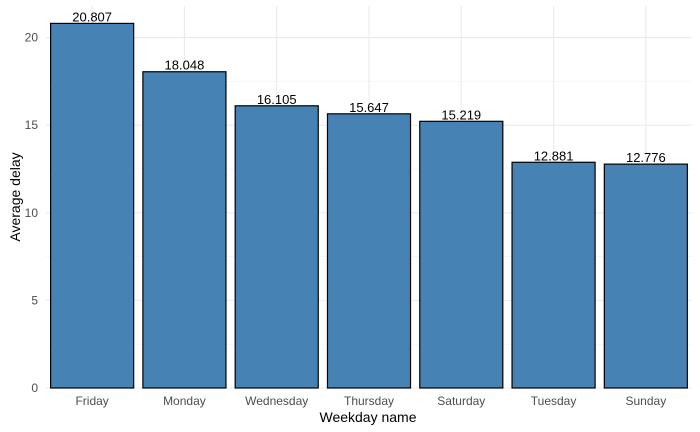 This screenshot has height=432, width=700. Describe the element at coordinates (15, 196) in the screenshot. I see `y-axis-title: Average delay` at that location.